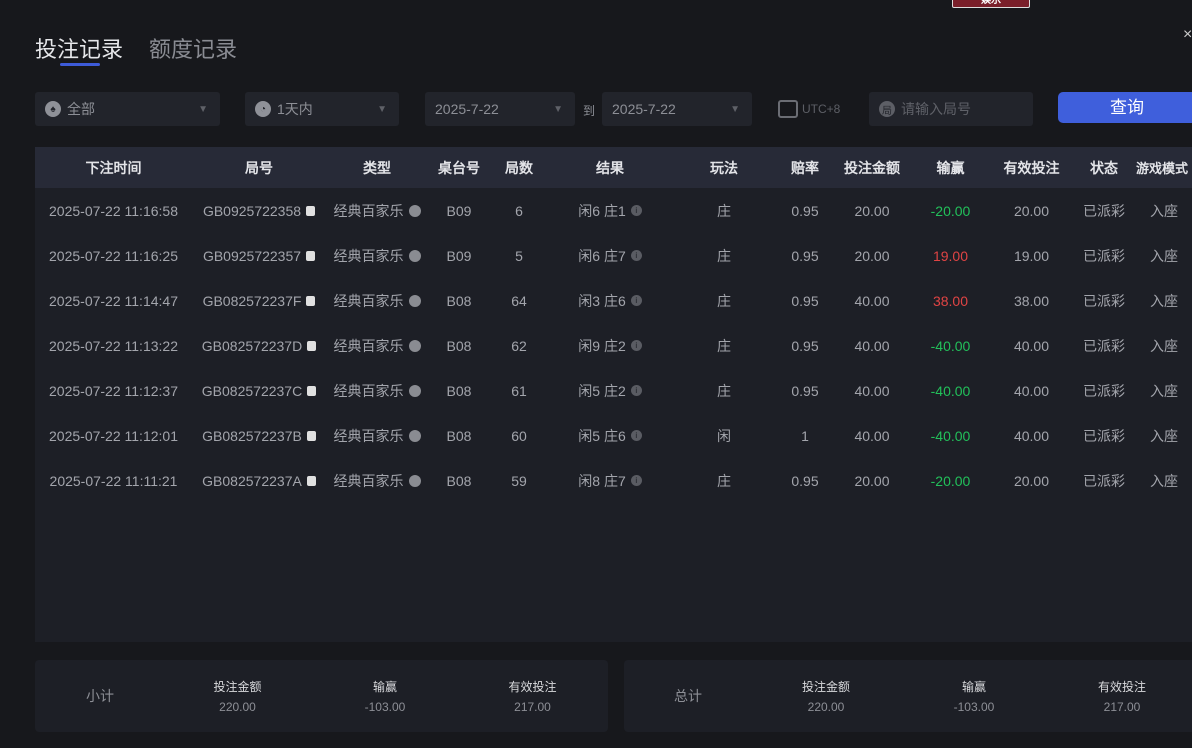 Image resolution: width=1192 pixels, height=748 pixels. What do you see at coordinates (259, 391) in the screenshot?
I see `cell-round-id: GB082572237C` at bounding box center [259, 391].